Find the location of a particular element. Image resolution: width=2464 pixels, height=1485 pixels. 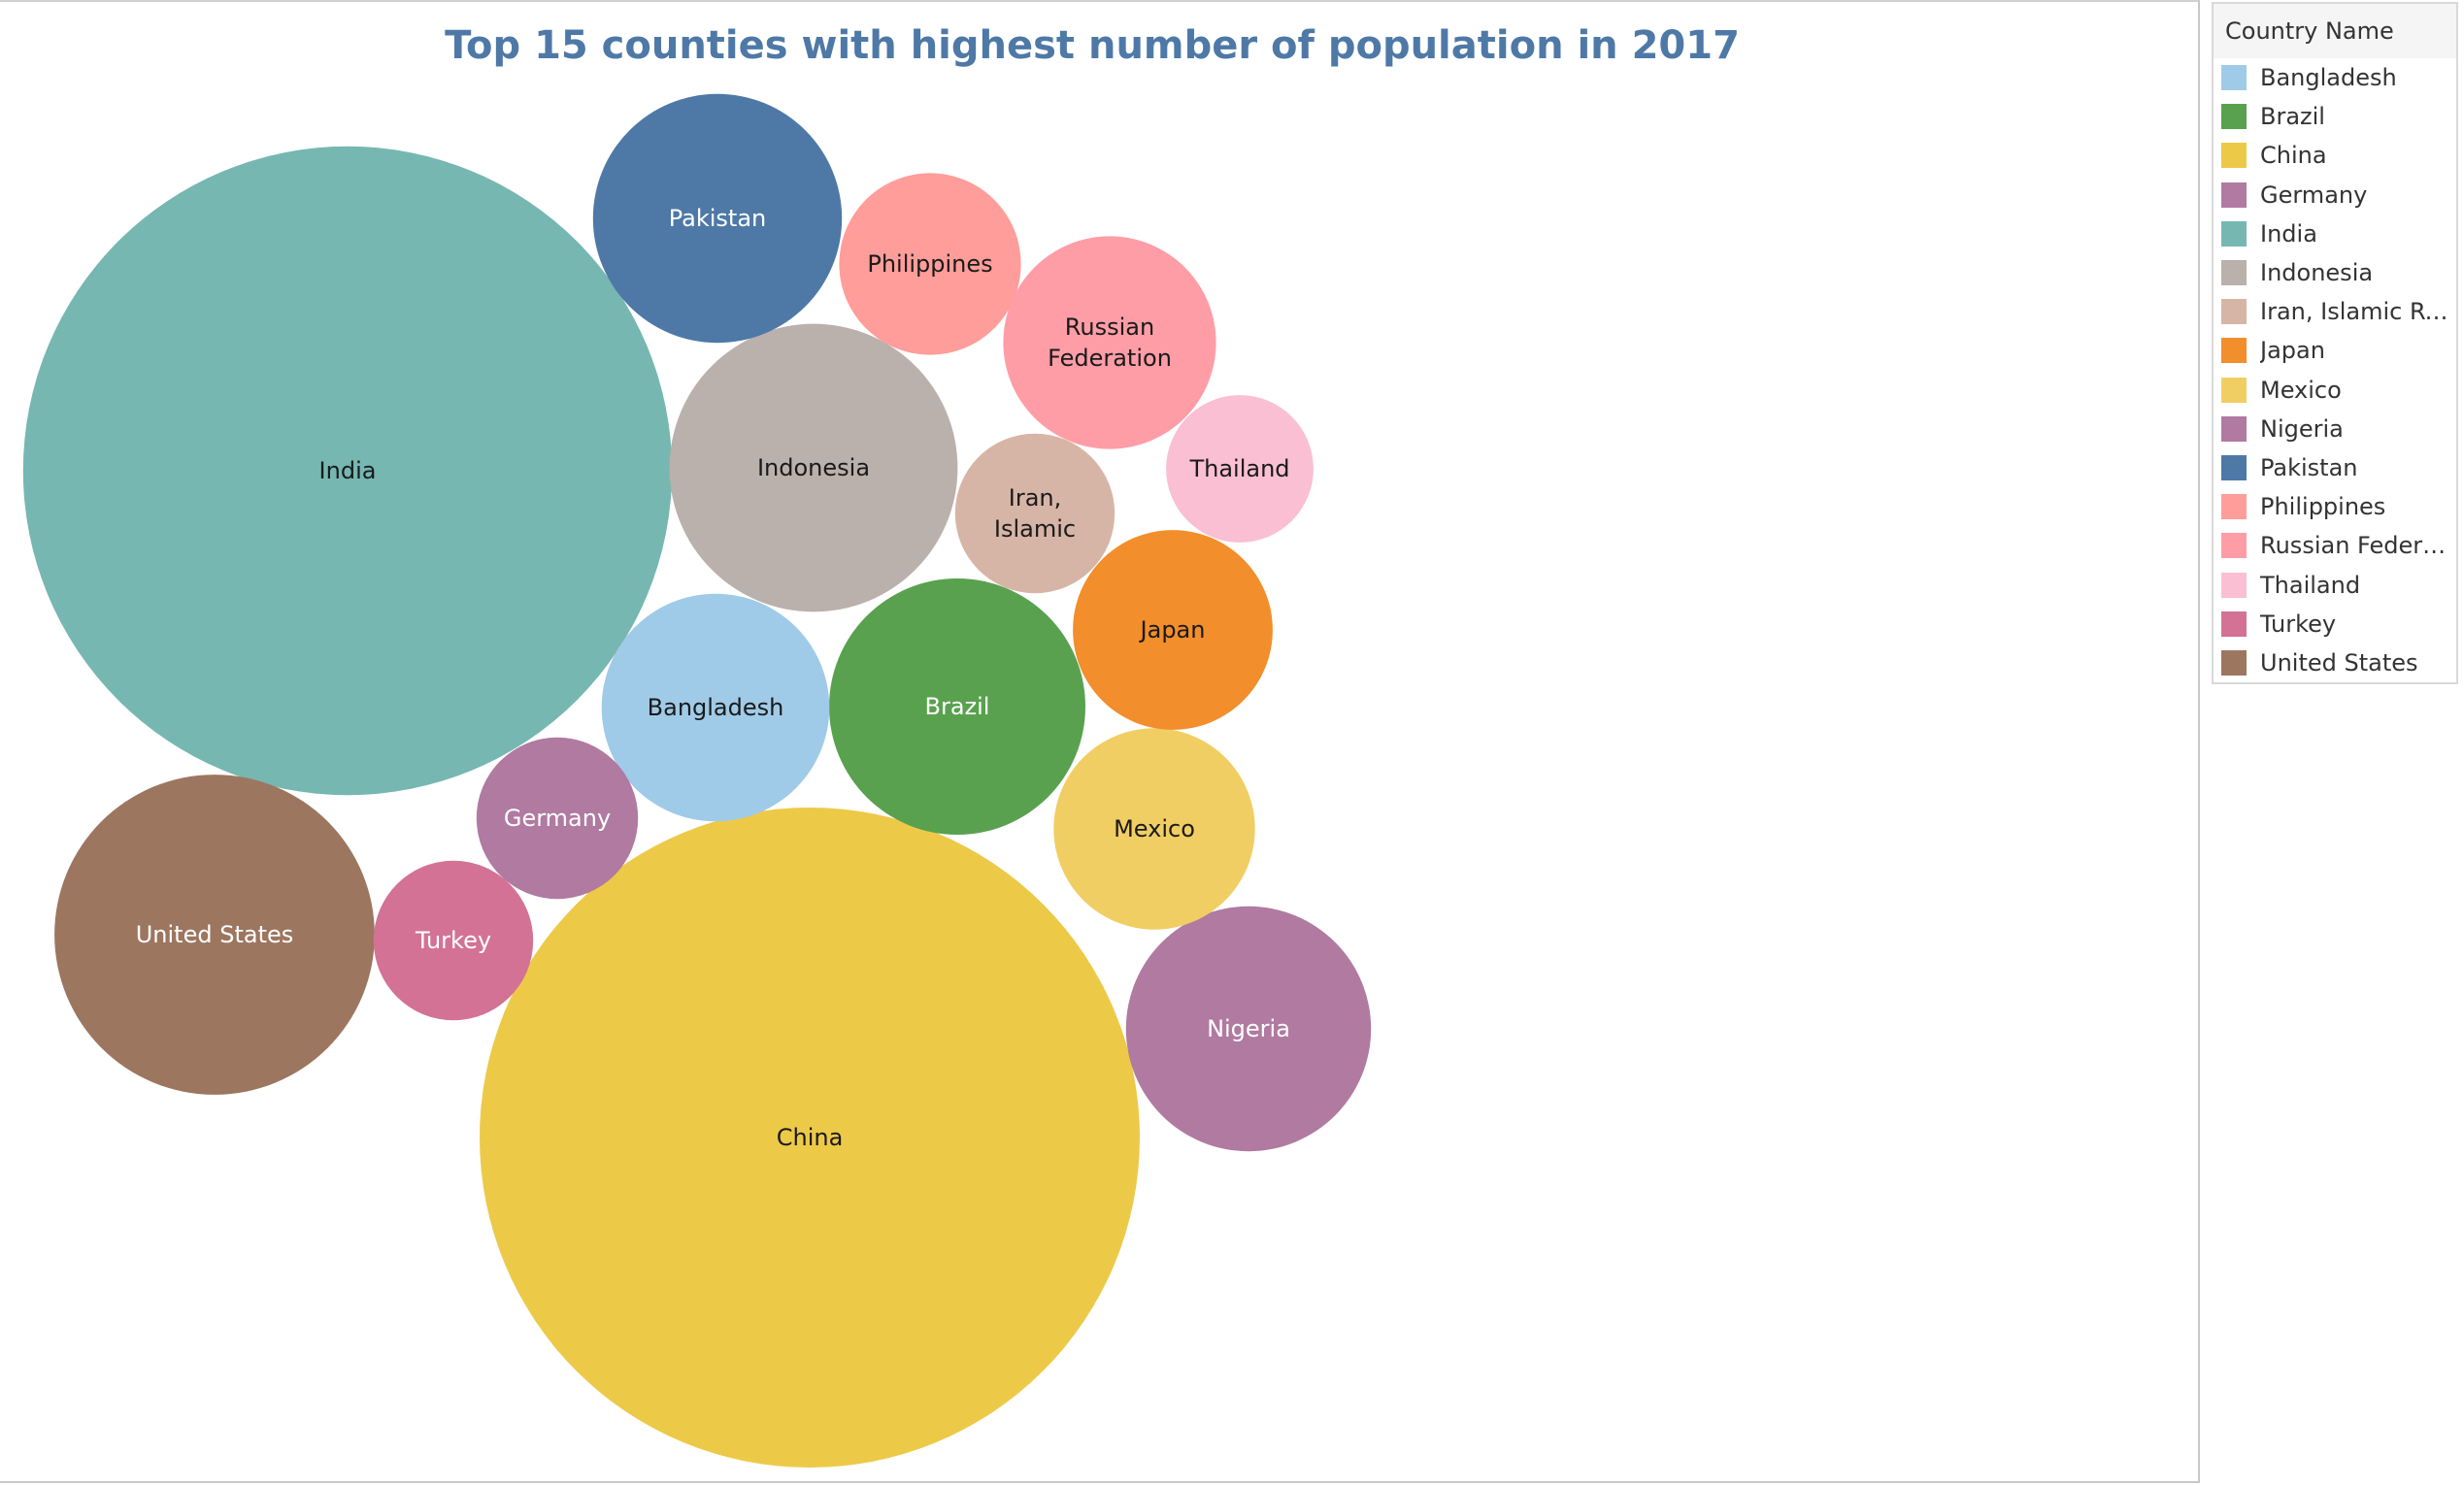

legend-label: United States is located at coordinates (2339, 662).